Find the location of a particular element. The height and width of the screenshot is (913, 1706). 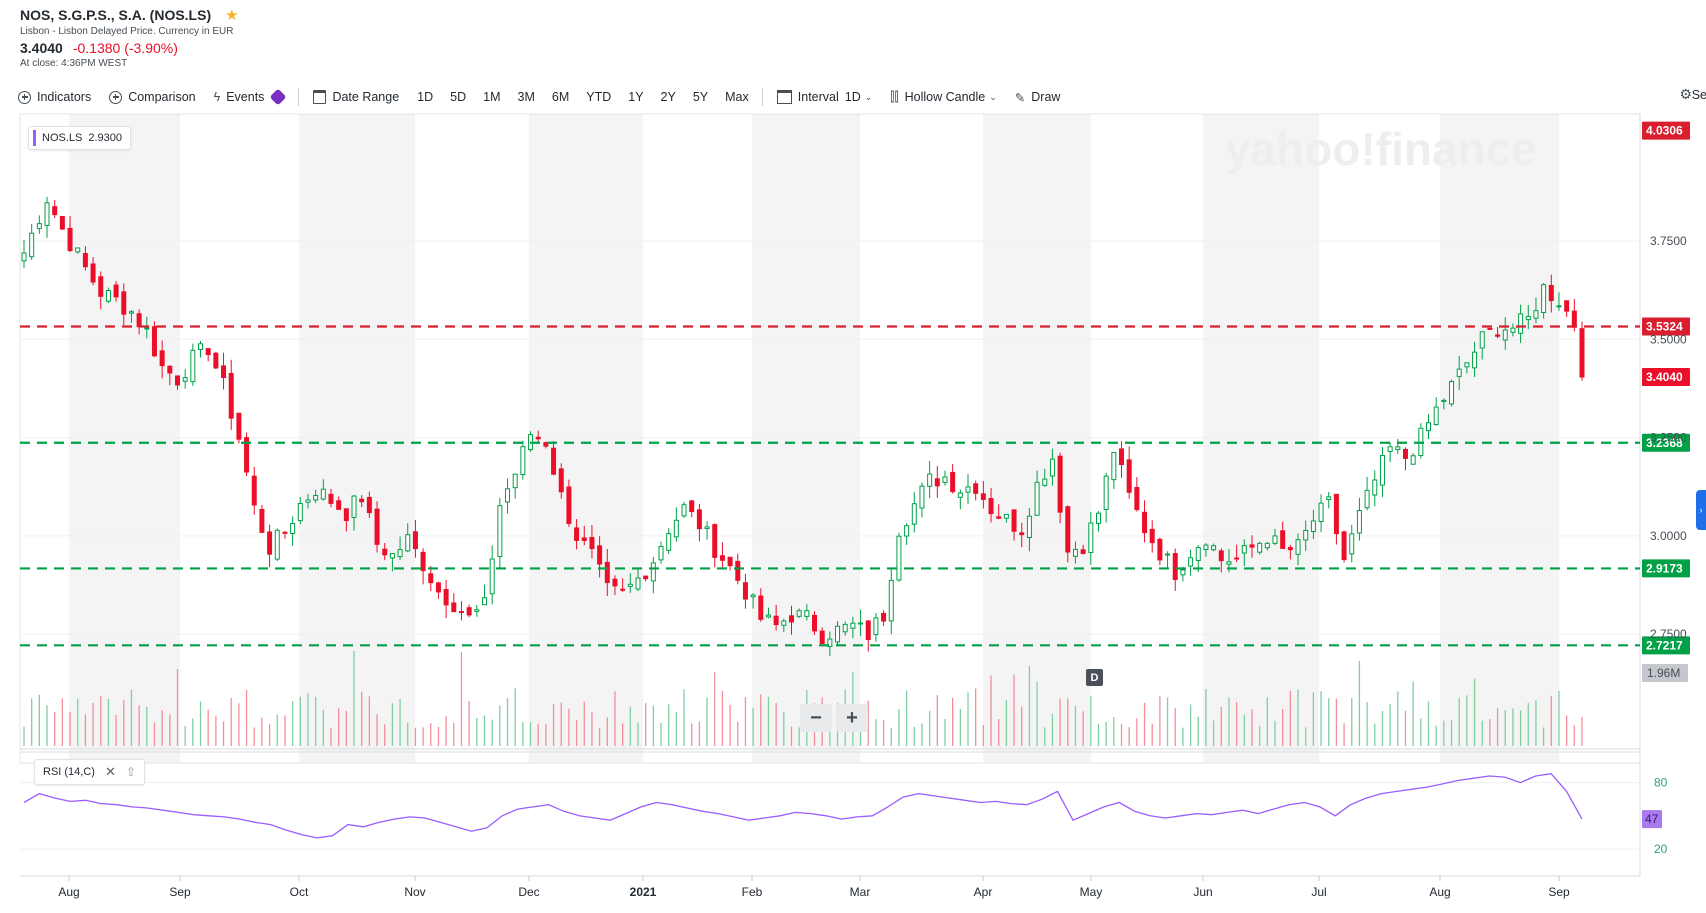

x-tick-label: Mar is located at coordinates (860, 892).